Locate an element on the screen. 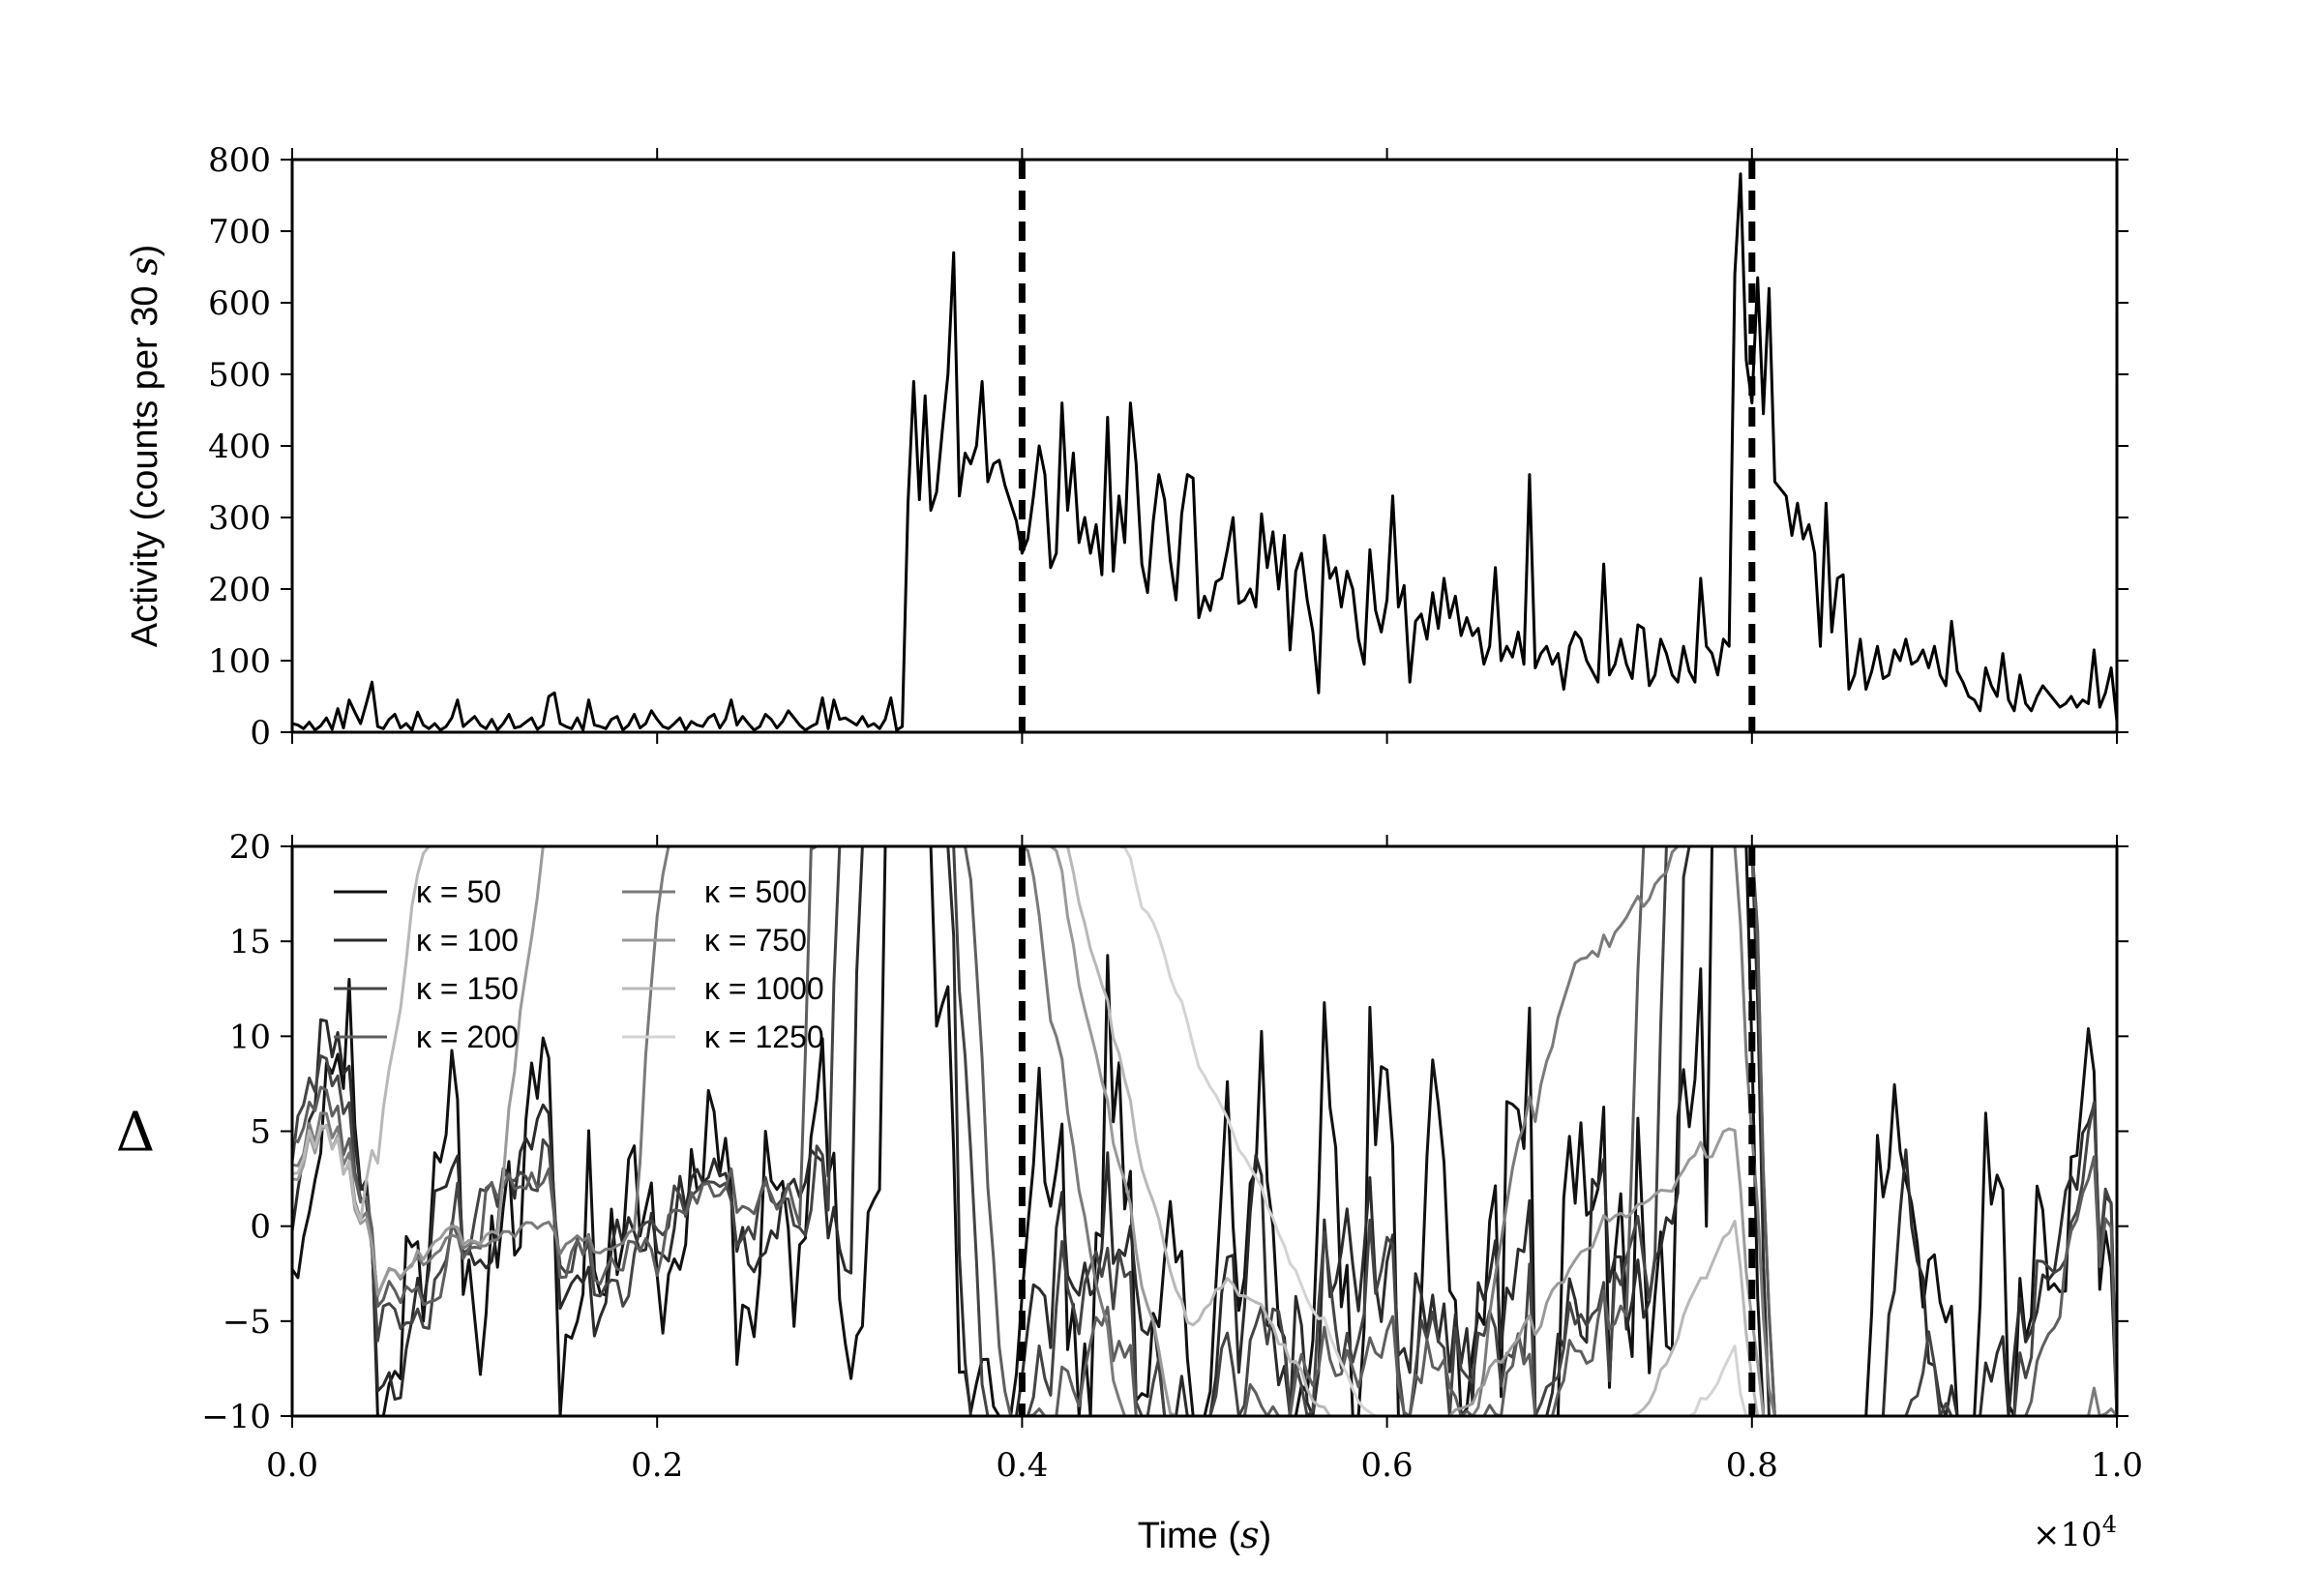  y-tick-label: 15 is located at coordinates (250, 942).